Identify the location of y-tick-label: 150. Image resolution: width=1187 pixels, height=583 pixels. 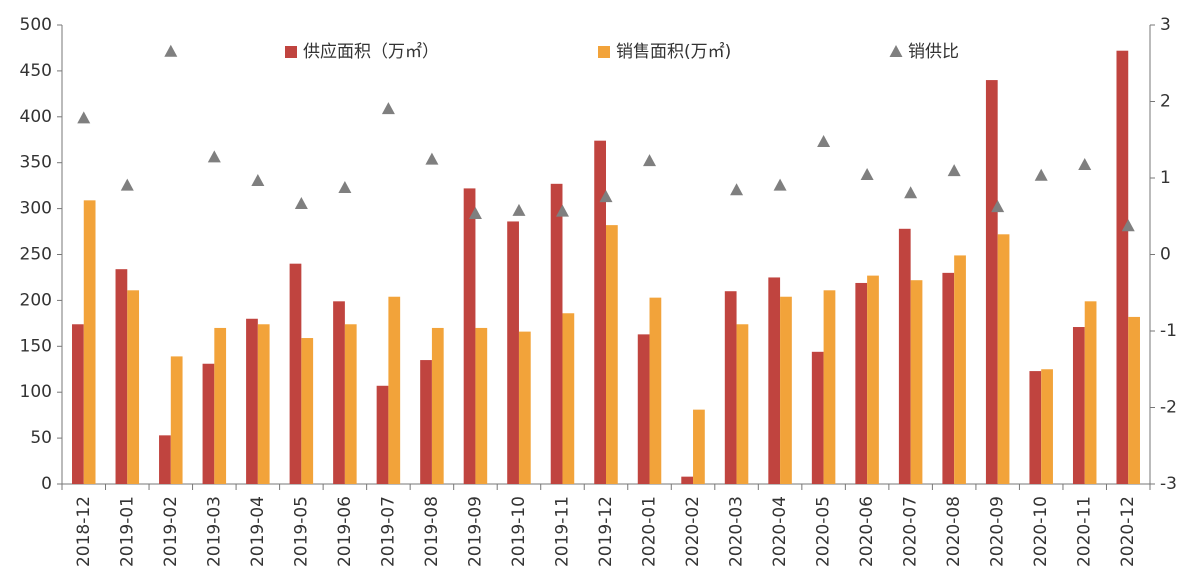
(36, 346).